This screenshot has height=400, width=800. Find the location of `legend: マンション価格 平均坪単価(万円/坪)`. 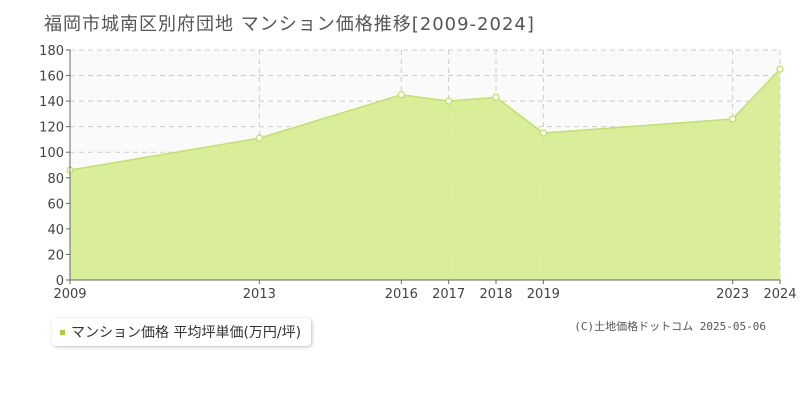

legend: マンション価格 平均坪単価(万円/坪) is located at coordinates (182, 332).